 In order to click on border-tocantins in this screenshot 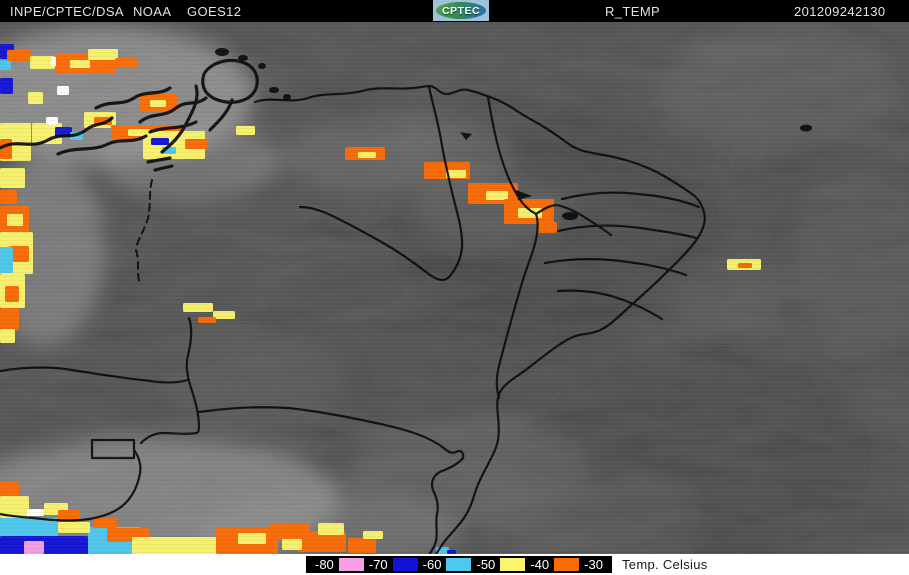, I will do `click(170, 380)`.